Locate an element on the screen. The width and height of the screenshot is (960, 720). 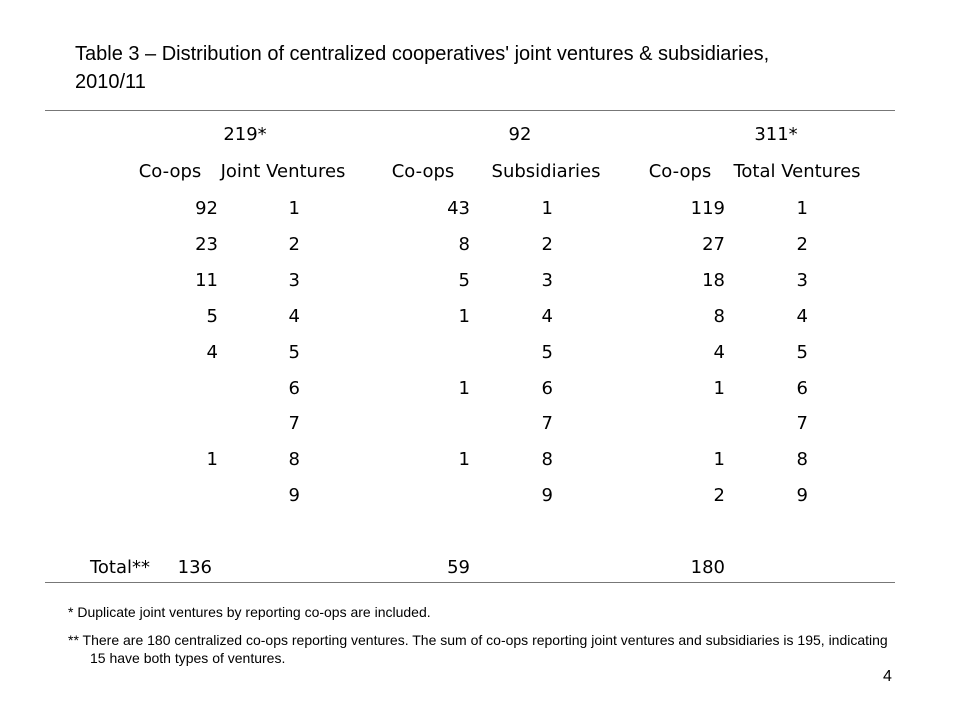
table-cell: 119 is located at coordinates (707, 208).